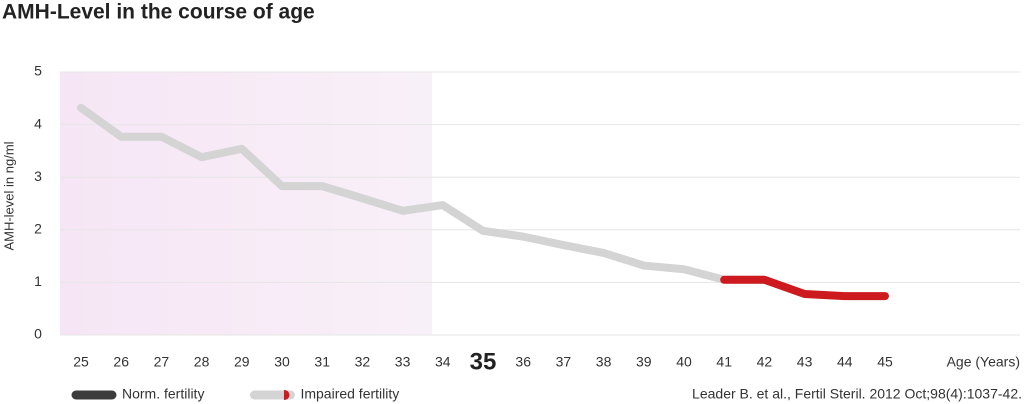  What do you see at coordinates (483, 361) in the screenshot?
I see `x-tick-label: 35` at bounding box center [483, 361].